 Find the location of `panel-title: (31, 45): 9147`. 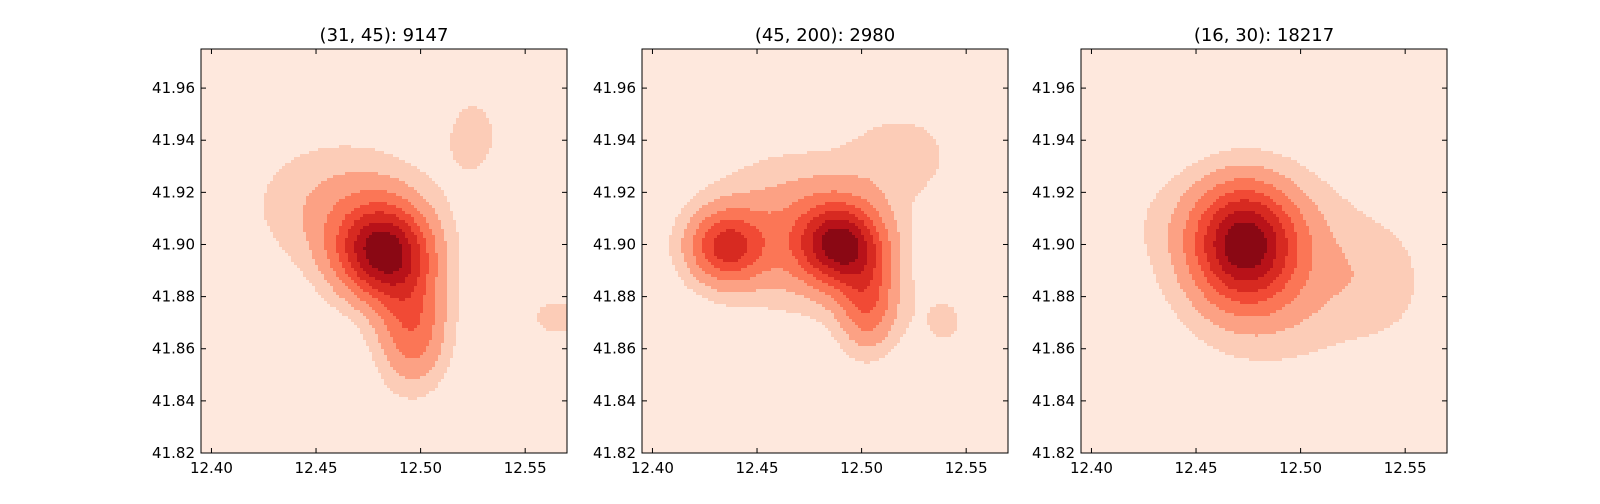

panel-title: (31, 45): 9147 is located at coordinates (384, 35).